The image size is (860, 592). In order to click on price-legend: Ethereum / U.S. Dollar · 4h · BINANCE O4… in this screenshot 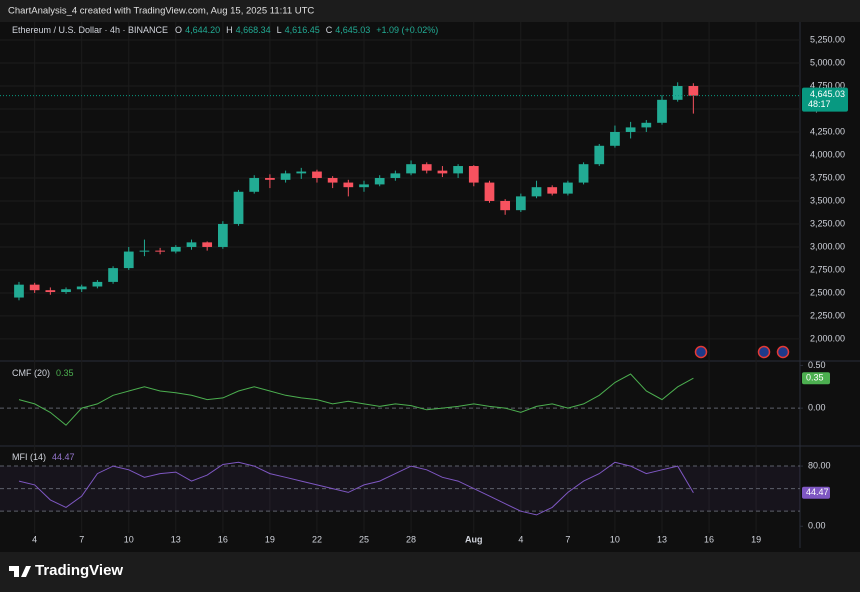, I will do `click(226, 30)`.